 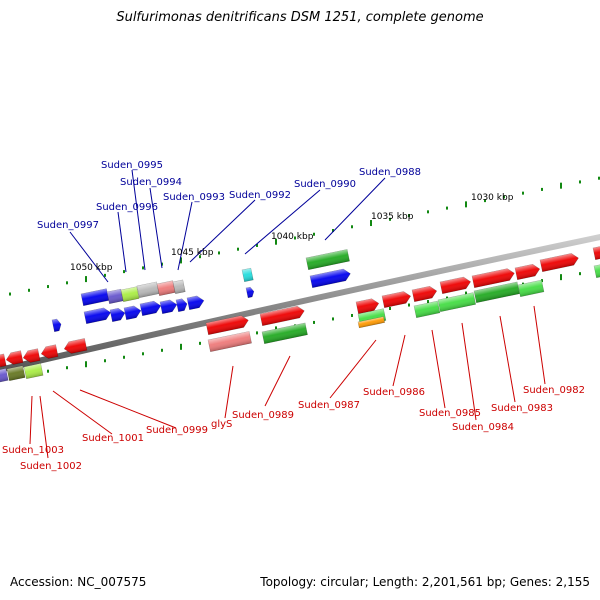 I want to click on accession-value: NC_007575, so click(x=112, y=582).